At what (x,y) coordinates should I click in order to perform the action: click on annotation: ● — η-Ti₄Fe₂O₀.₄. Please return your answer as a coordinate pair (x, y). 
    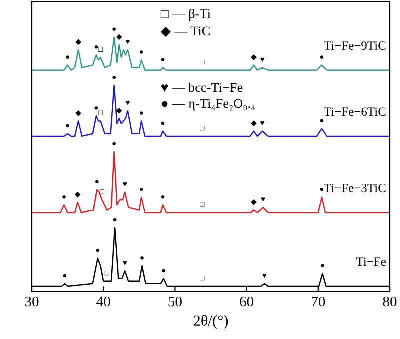
    Looking at the image, I should click on (209, 105).